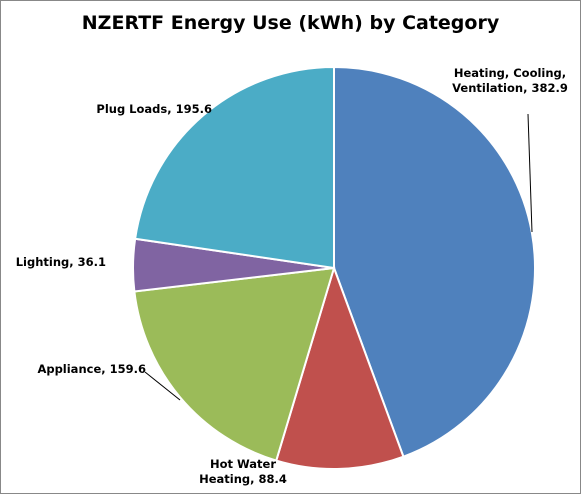 The width and height of the screenshot is (581, 494). What do you see at coordinates (91, 369) in the screenshot?
I see `data-label: Appliance, 159.6` at bounding box center [91, 369].